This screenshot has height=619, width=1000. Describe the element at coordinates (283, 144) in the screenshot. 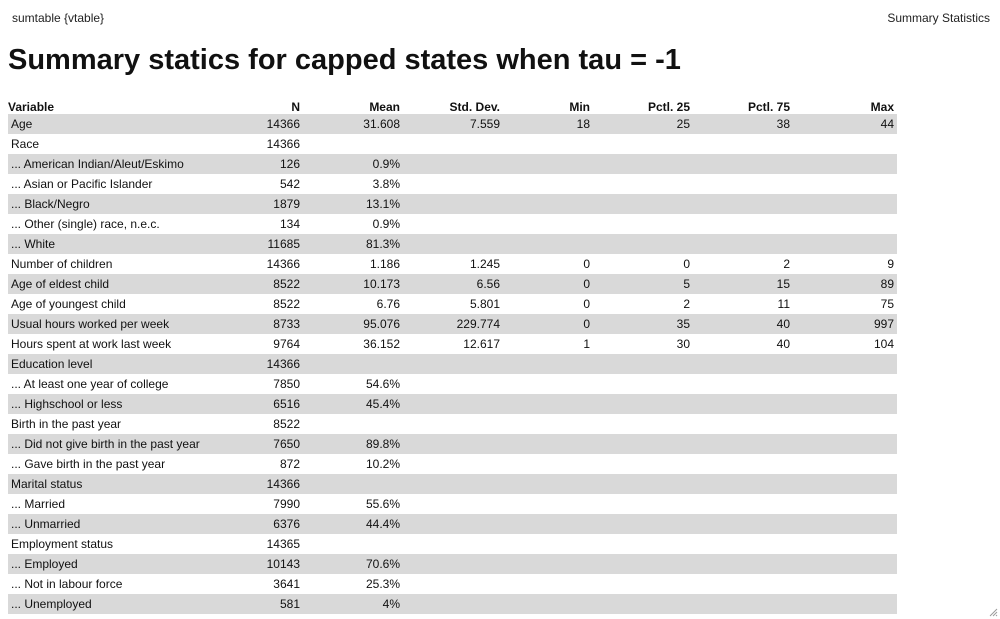

I see `cell-n: 14366` at that location.